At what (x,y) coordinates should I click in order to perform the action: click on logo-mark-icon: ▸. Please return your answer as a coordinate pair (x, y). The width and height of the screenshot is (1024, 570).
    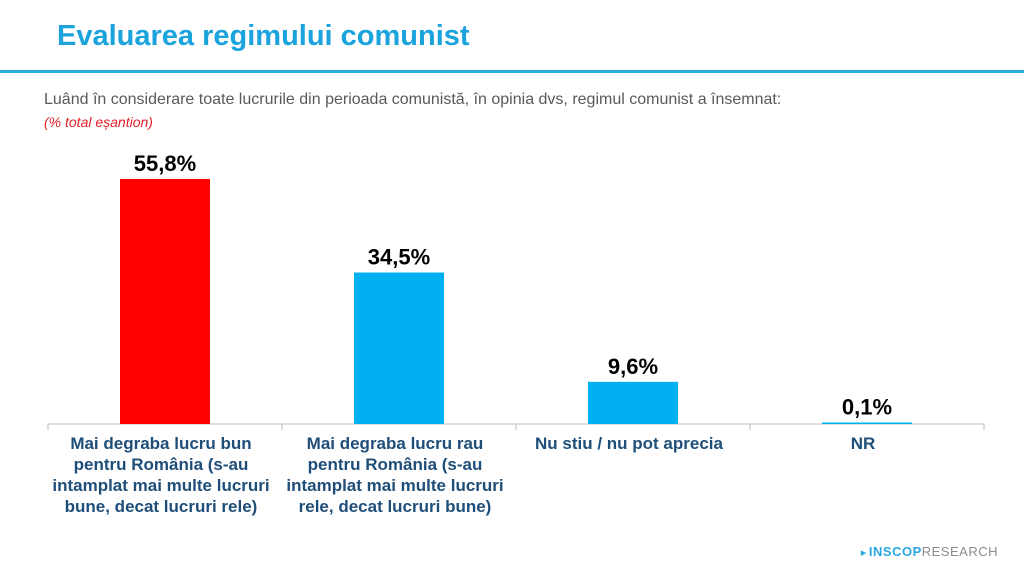
    Looking at the image, I should click on (863, 553).